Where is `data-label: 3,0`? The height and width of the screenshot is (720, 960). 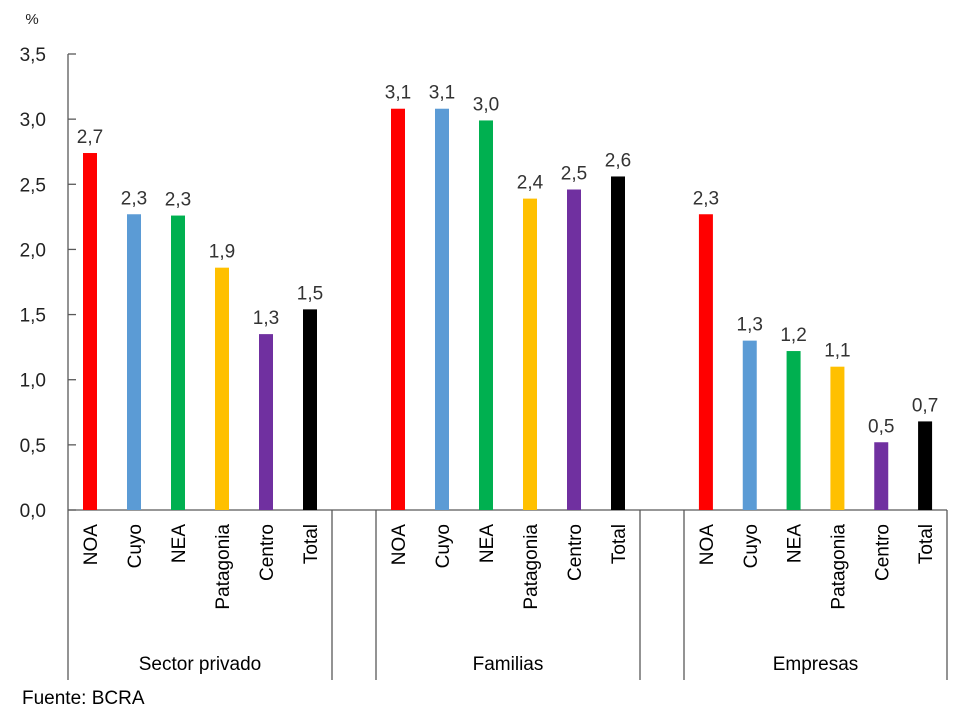 data-label: 3,0 is located at coordinates (486, 104).